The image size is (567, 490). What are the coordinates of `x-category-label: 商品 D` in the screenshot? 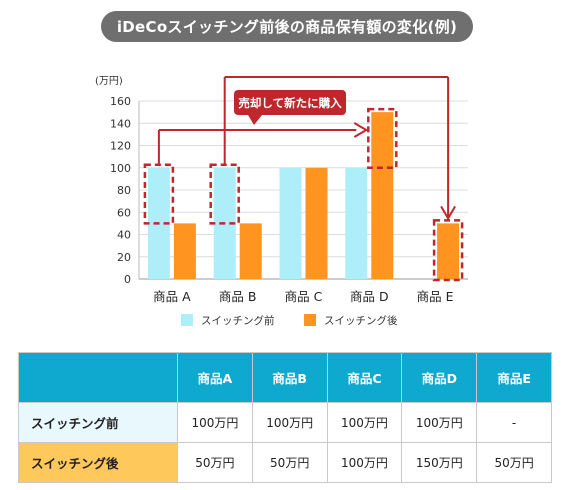 It's located at (369, 296).